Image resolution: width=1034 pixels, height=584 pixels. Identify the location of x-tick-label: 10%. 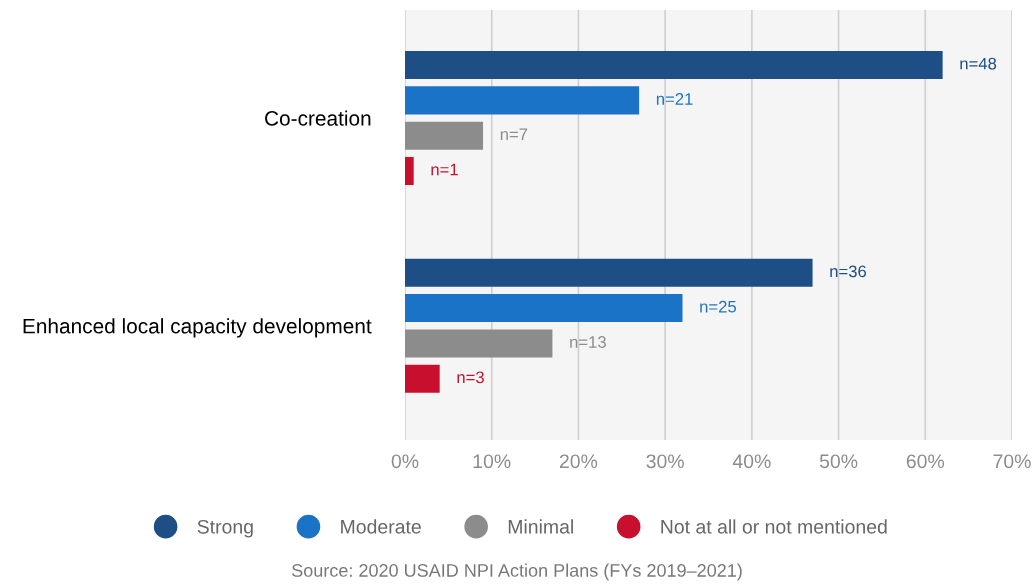
(492, 461).